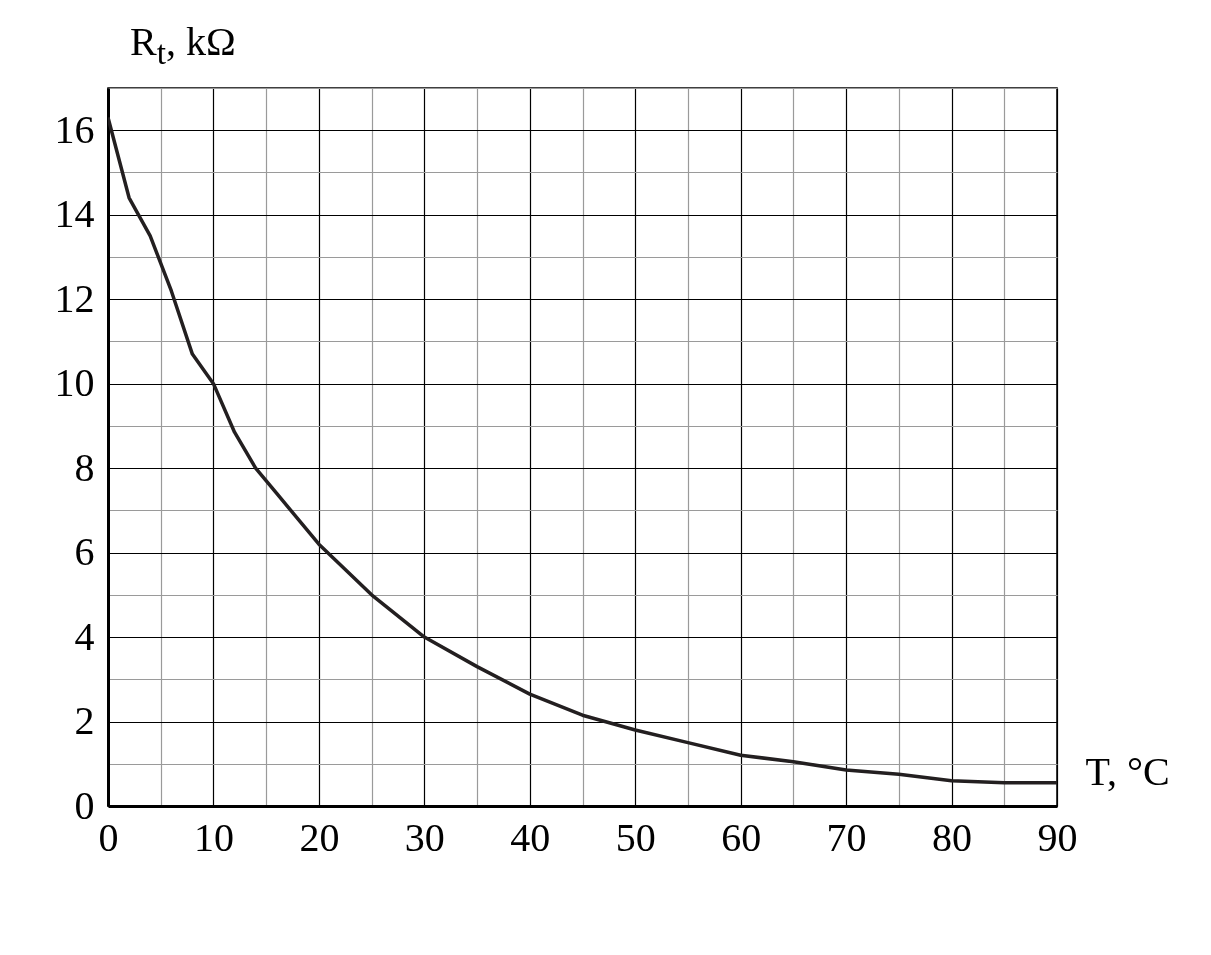 This screenshot has height=955, width=1211. I want to click on y-tick-label: 12, so click(74, 298).